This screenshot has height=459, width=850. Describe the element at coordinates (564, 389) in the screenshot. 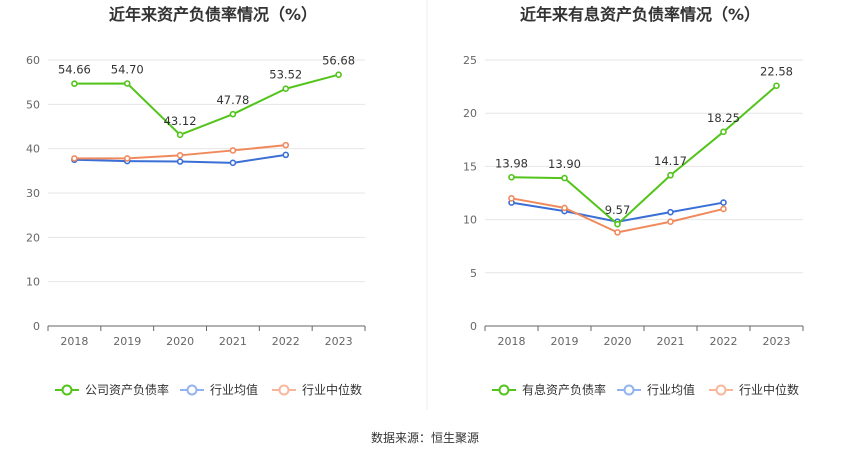

I see `legend-label: 有息资产负债率` at that location.